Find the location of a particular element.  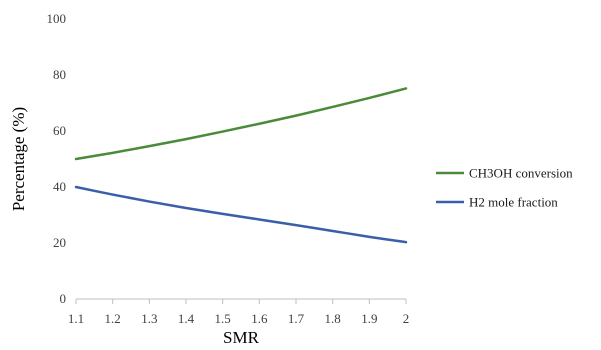

x-tick-label: 1.4 is located at coordinates (186, 318).